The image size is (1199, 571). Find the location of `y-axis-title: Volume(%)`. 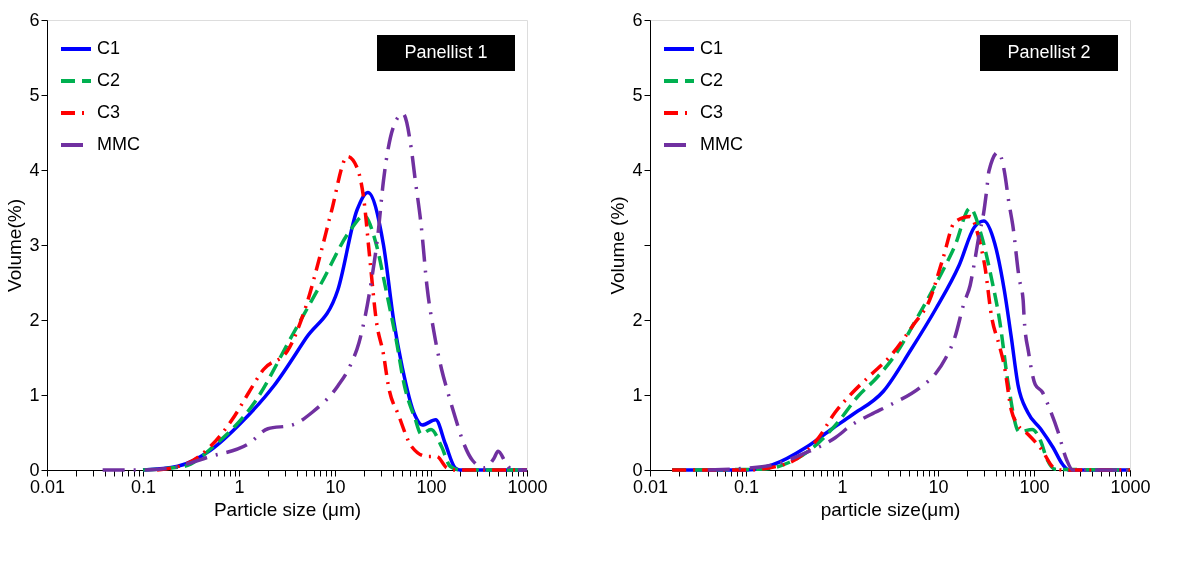

y-axis-title: Volume(%) is located at coordinates (15, 245).